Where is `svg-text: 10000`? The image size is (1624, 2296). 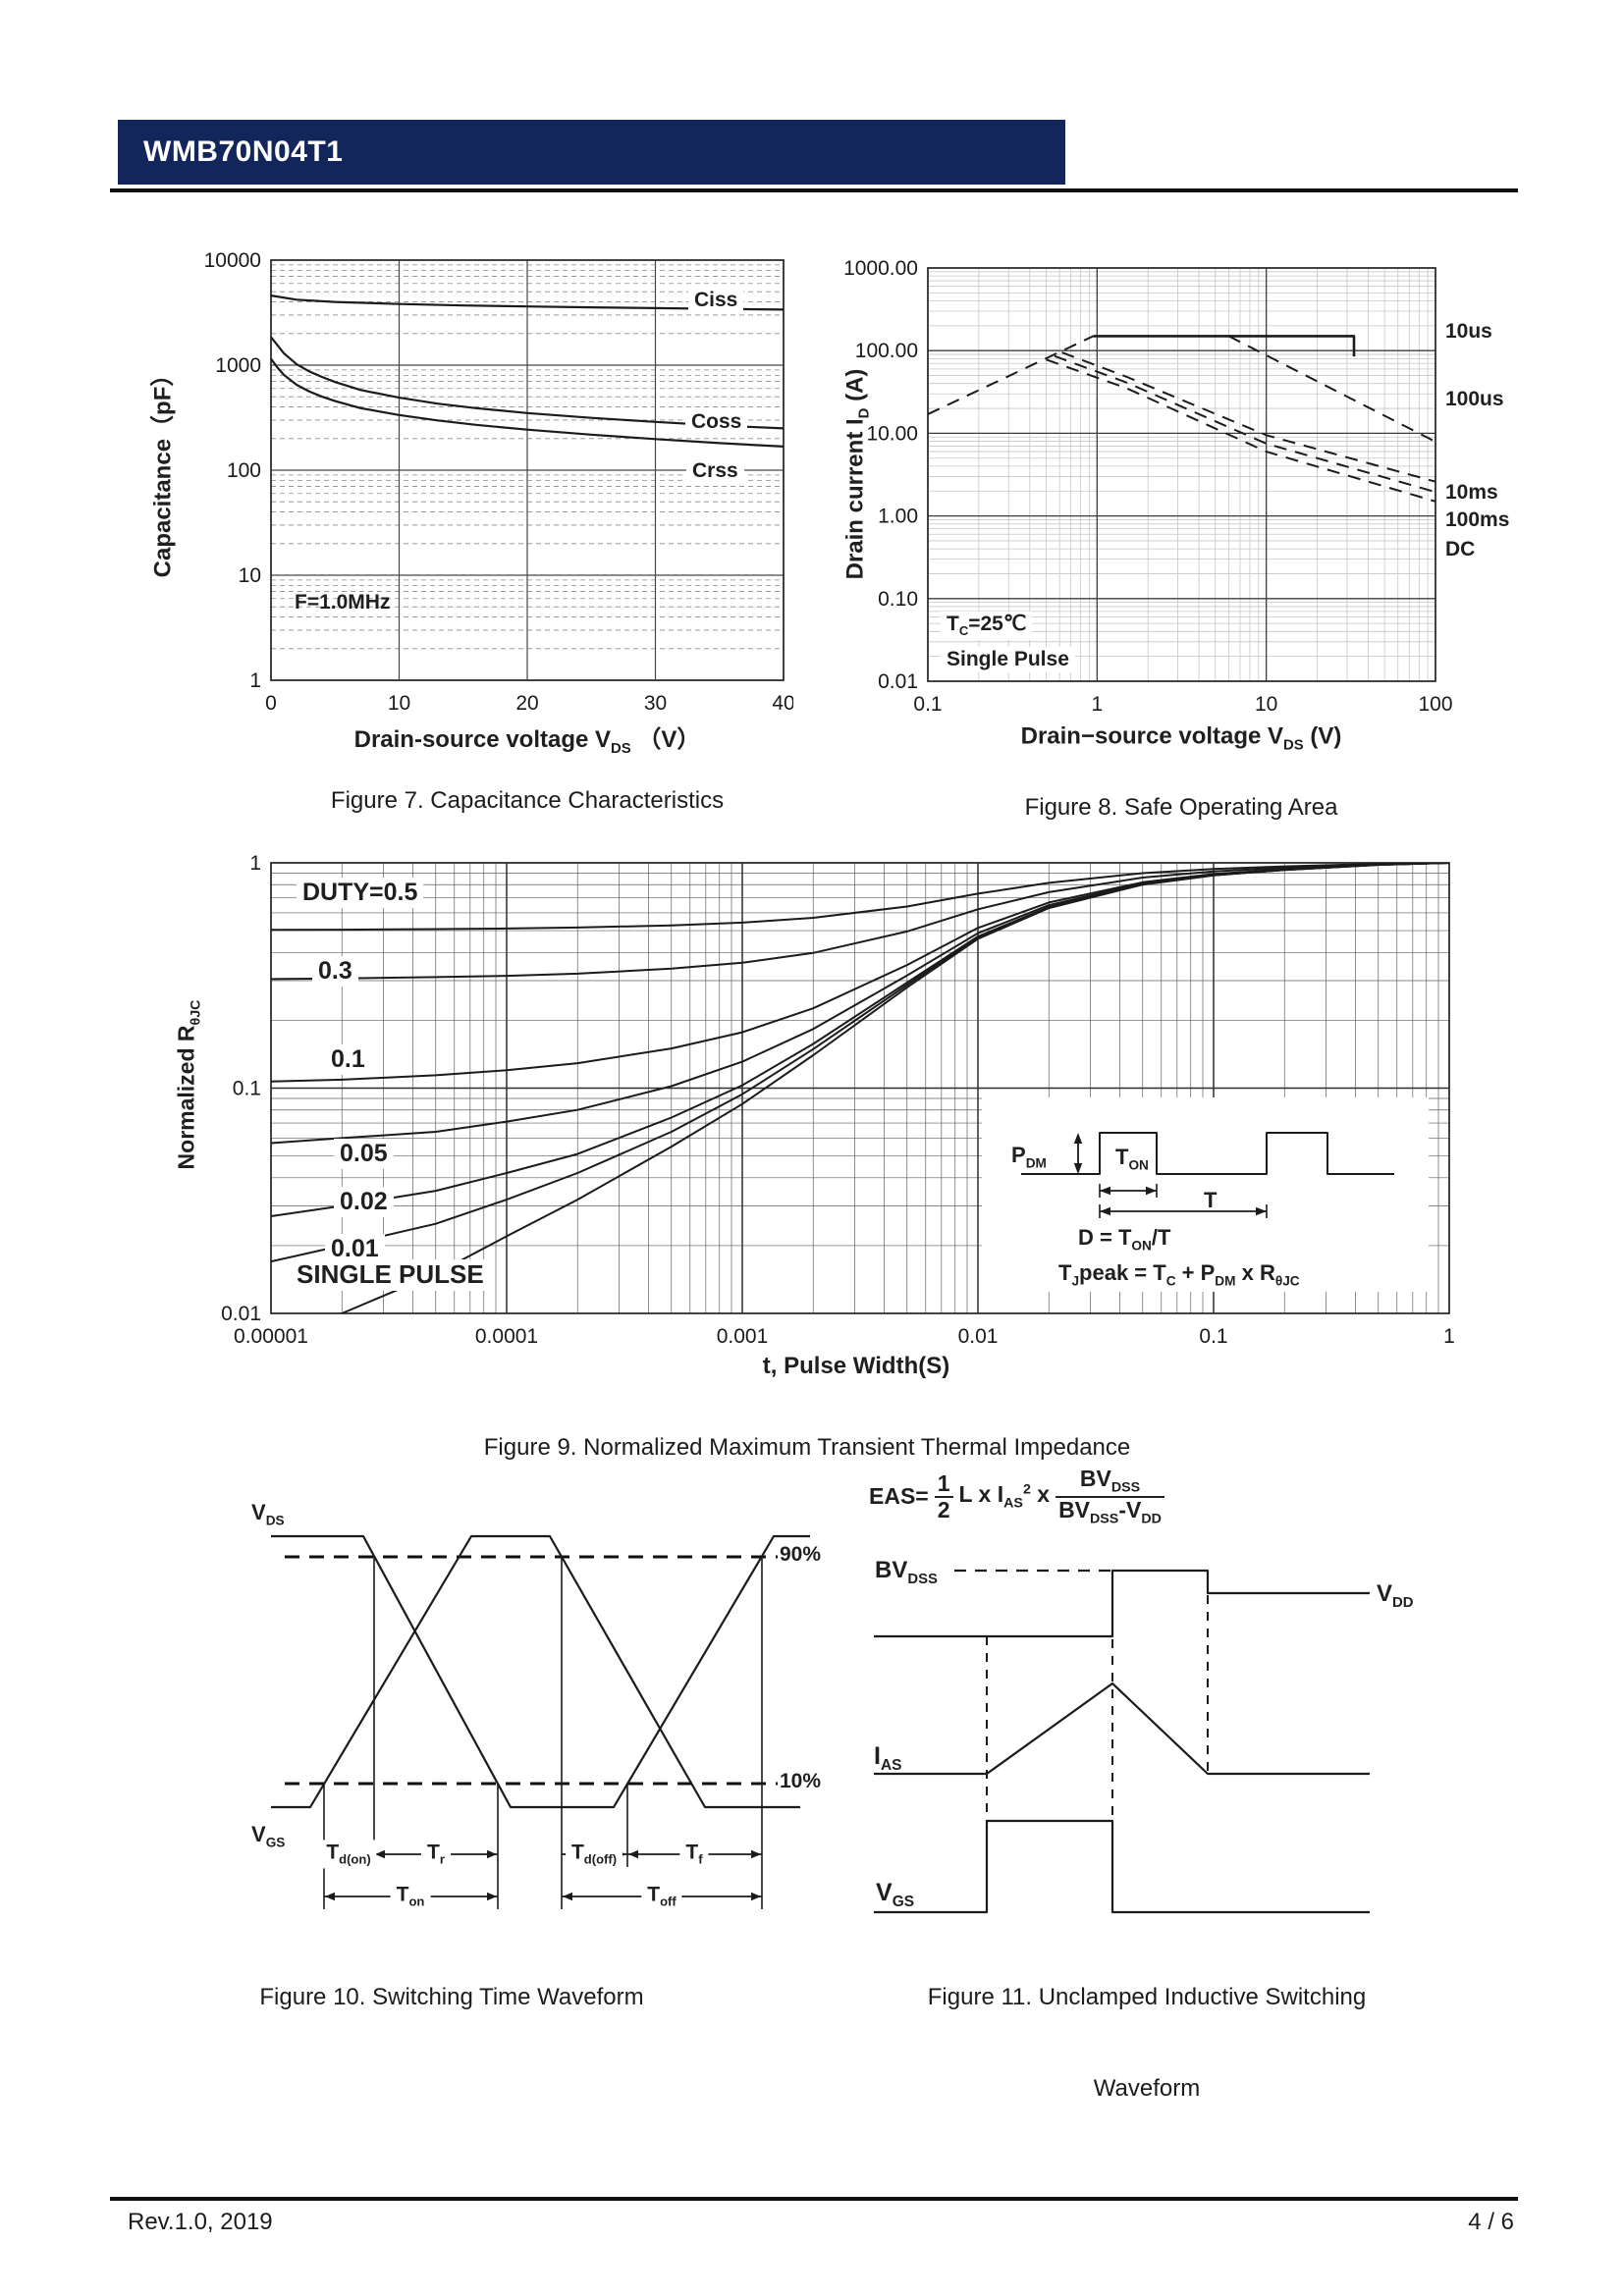
svg-text: 10000 is located at coordinates (232, 262).